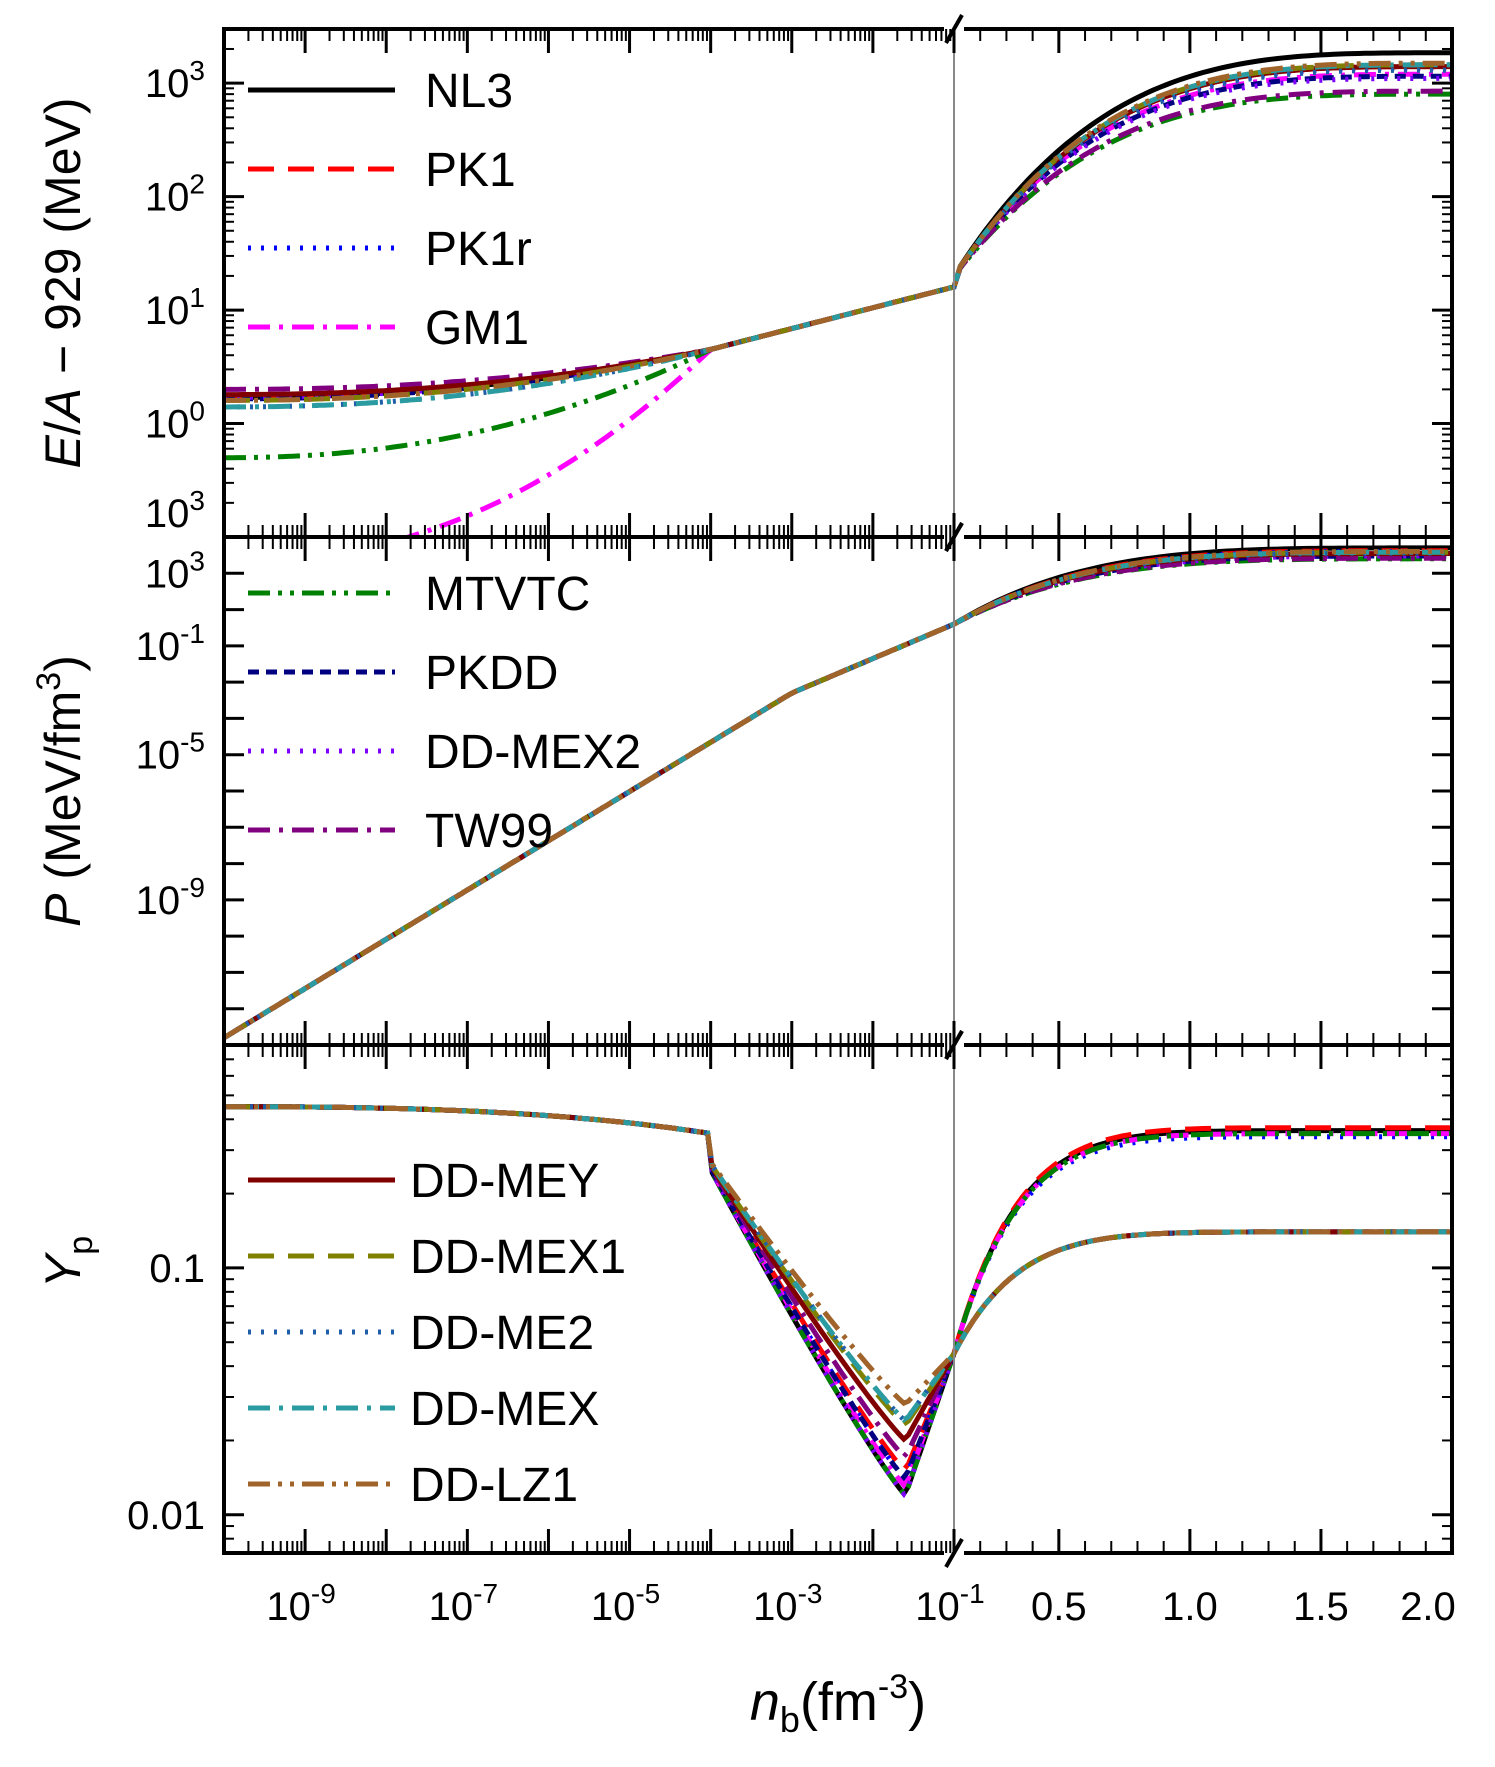 The height and width of the screenshot is (1767, 1495). Describe the element at coordinates (1428, 1607) in the screenshot. I see `x-tick-label: 2.0` at that location.